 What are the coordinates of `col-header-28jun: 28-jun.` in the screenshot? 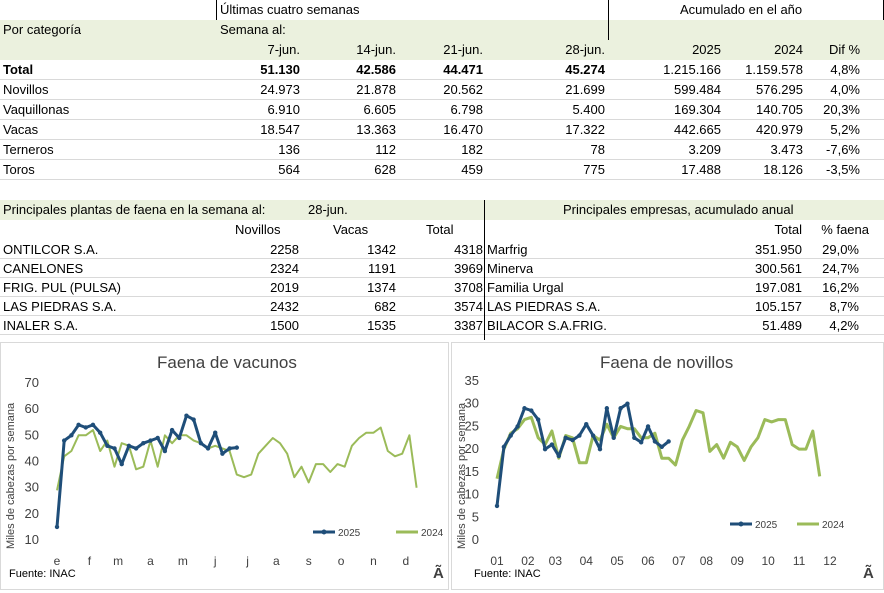 It's located at (585, 49).